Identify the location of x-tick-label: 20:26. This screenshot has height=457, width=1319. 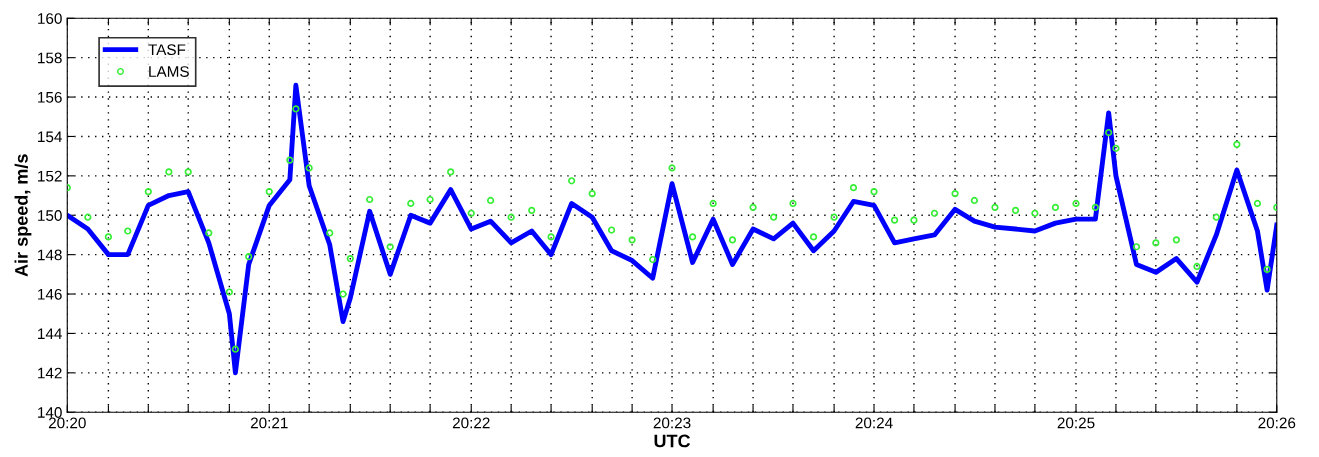
(1277, 423).